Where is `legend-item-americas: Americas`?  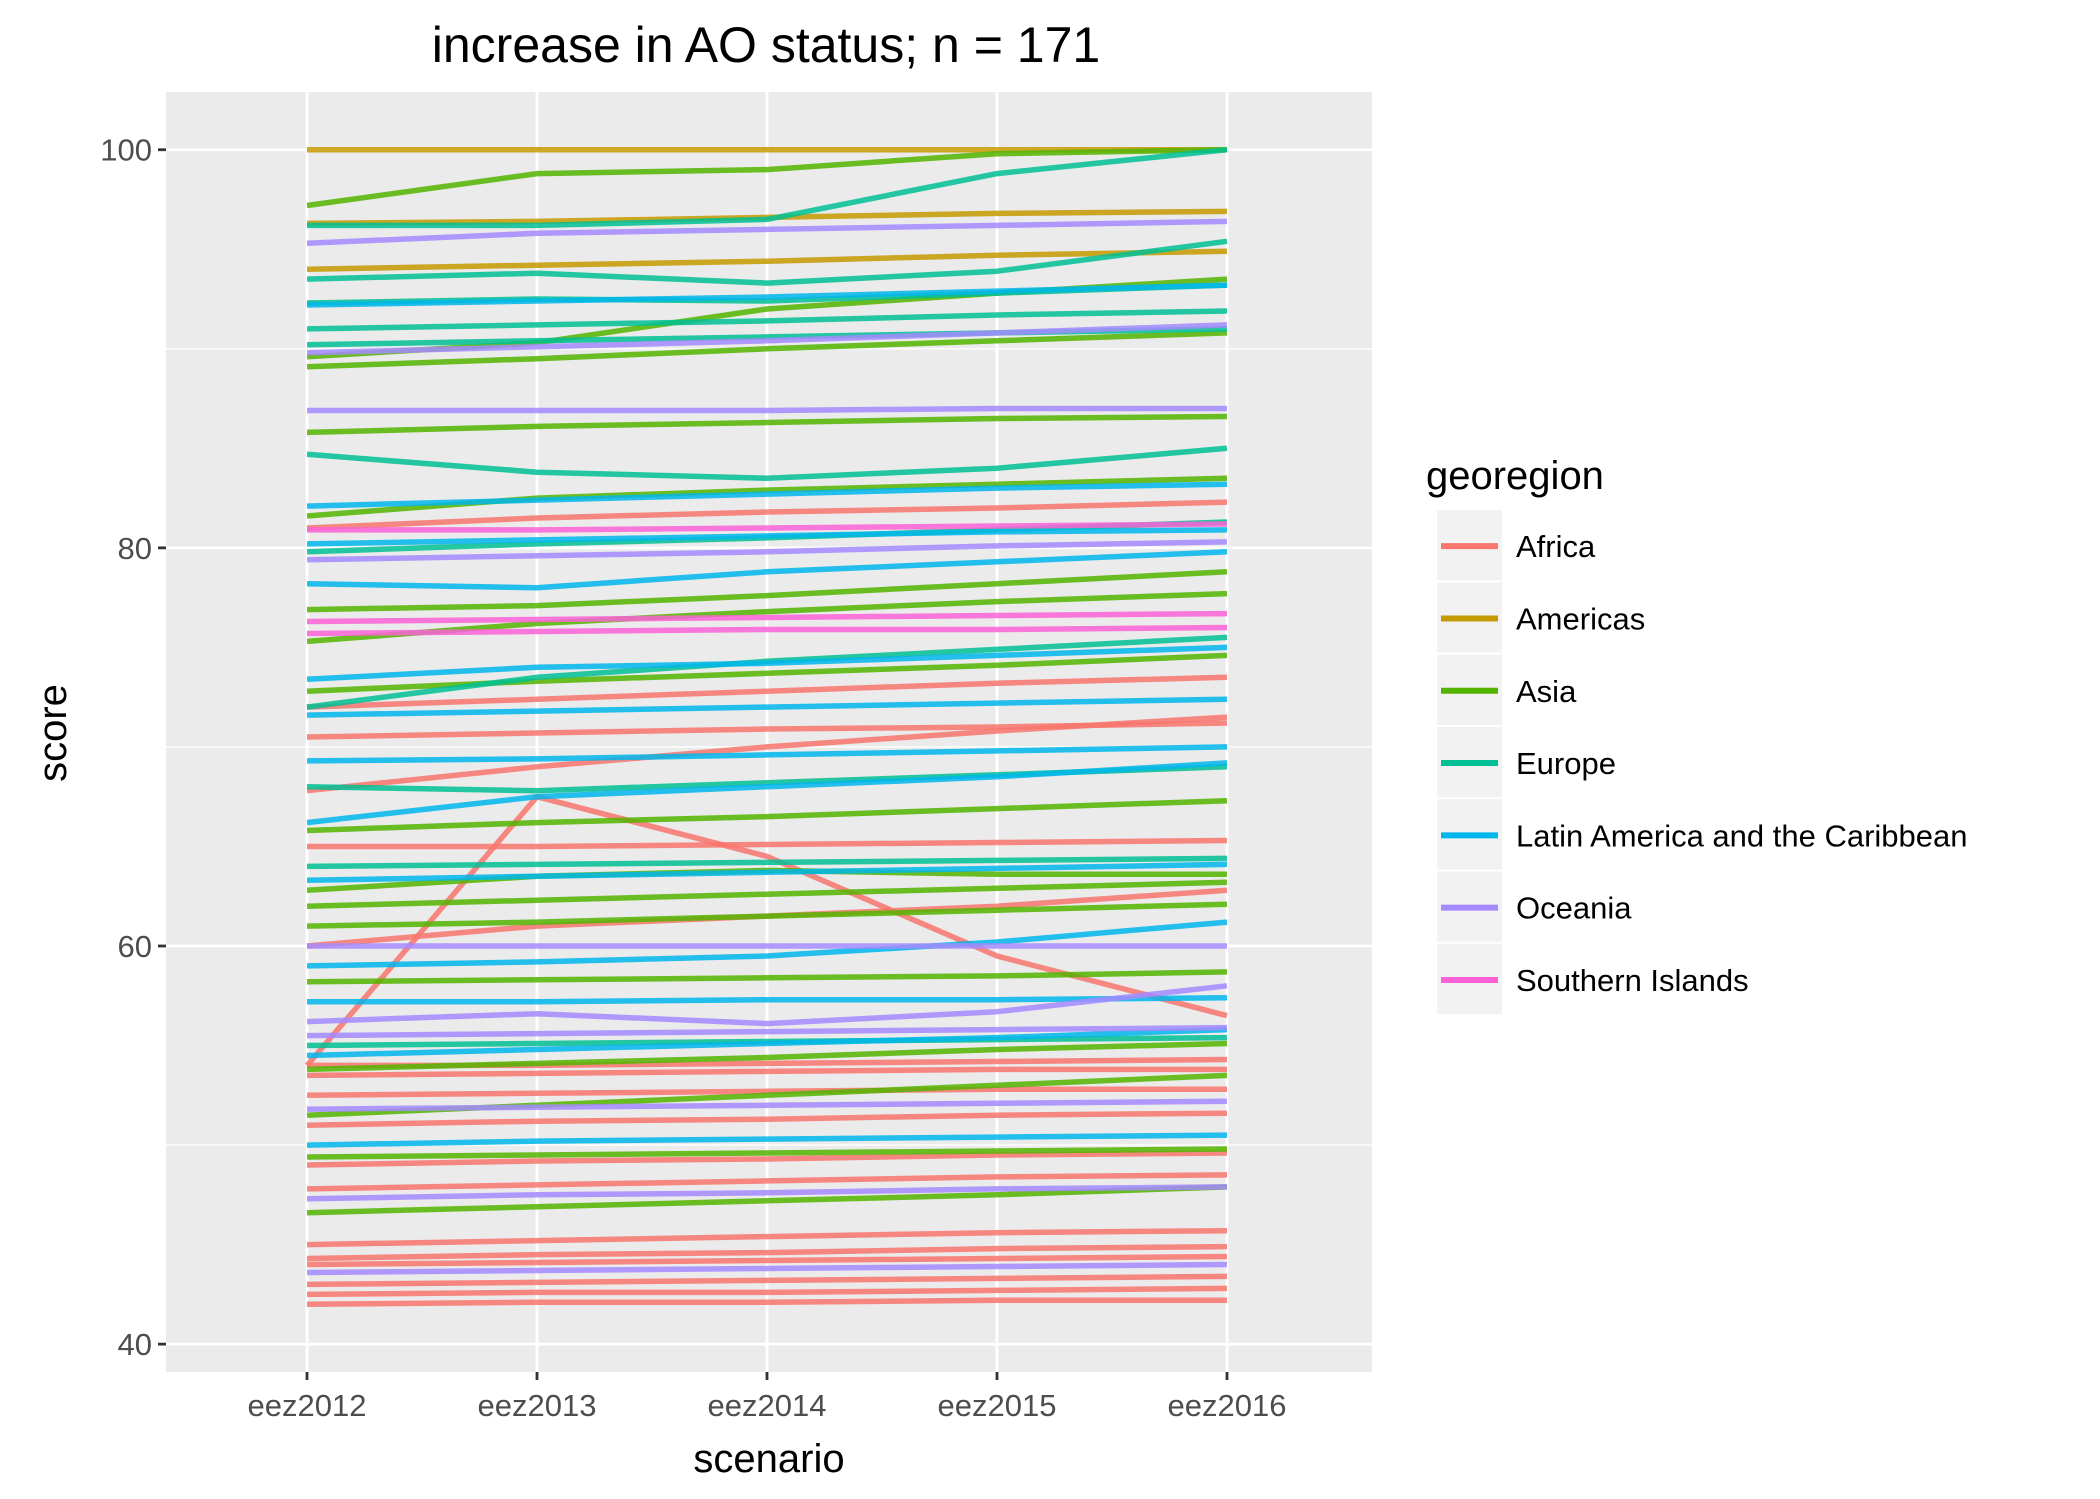 legend-item-americas: Americas is located at coordinates (1541, 617).